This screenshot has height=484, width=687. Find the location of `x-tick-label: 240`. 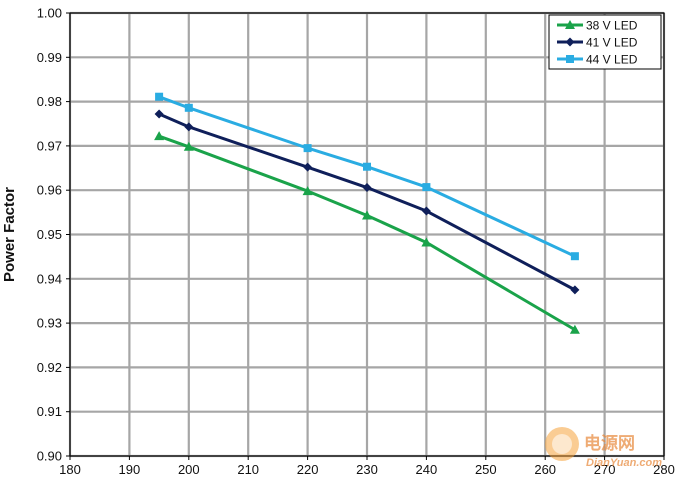

x-tick-label: 240 is located at coordinates (427, 469).